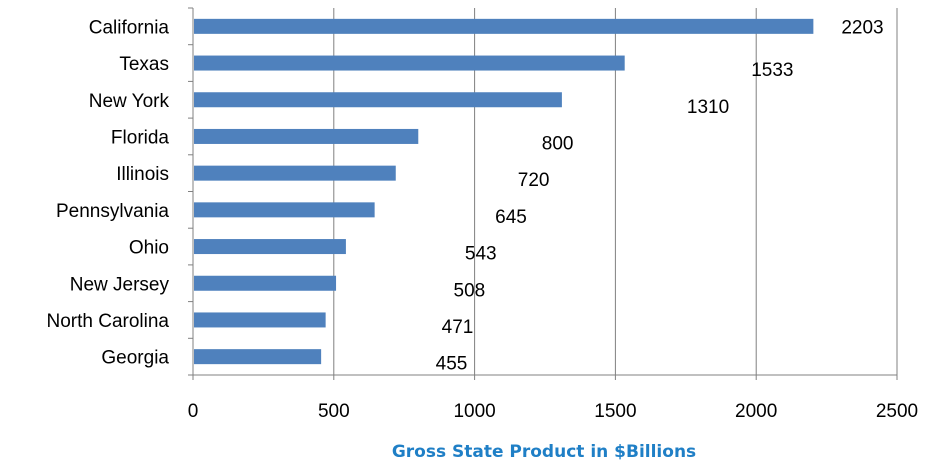 This screenshot has width=925, height=464. I want to click on x-tick-label: 500, so click(334, 411).